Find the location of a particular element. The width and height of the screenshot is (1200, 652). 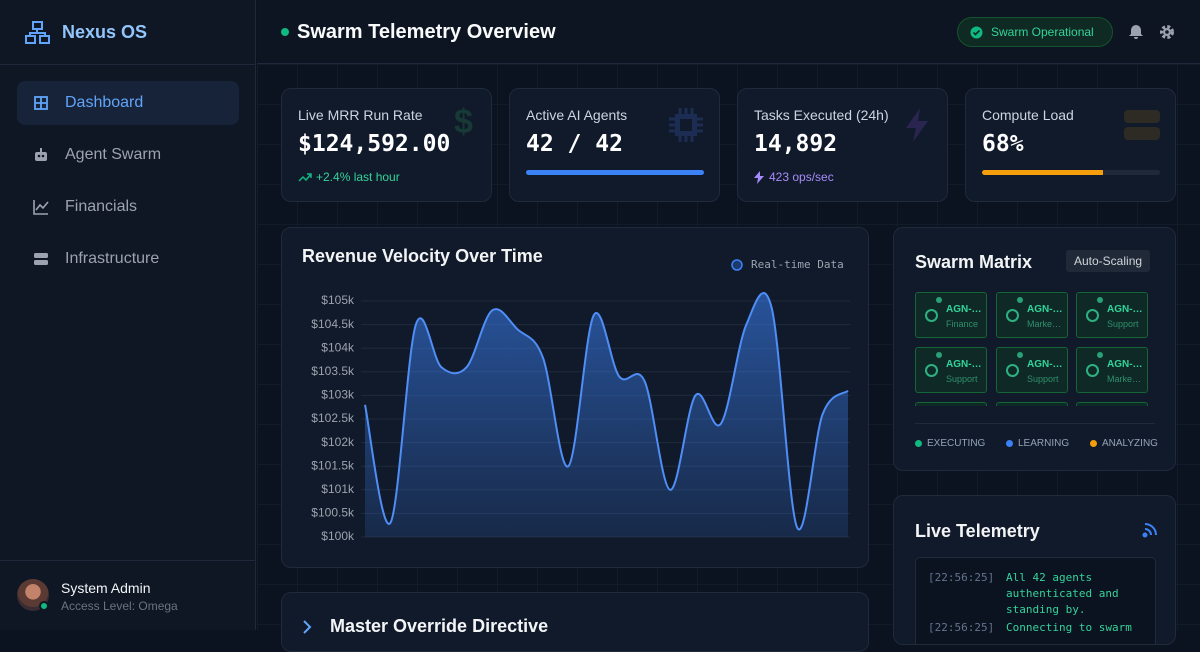

y-tick-label: $103.5k is located at coordinates (333, 371).